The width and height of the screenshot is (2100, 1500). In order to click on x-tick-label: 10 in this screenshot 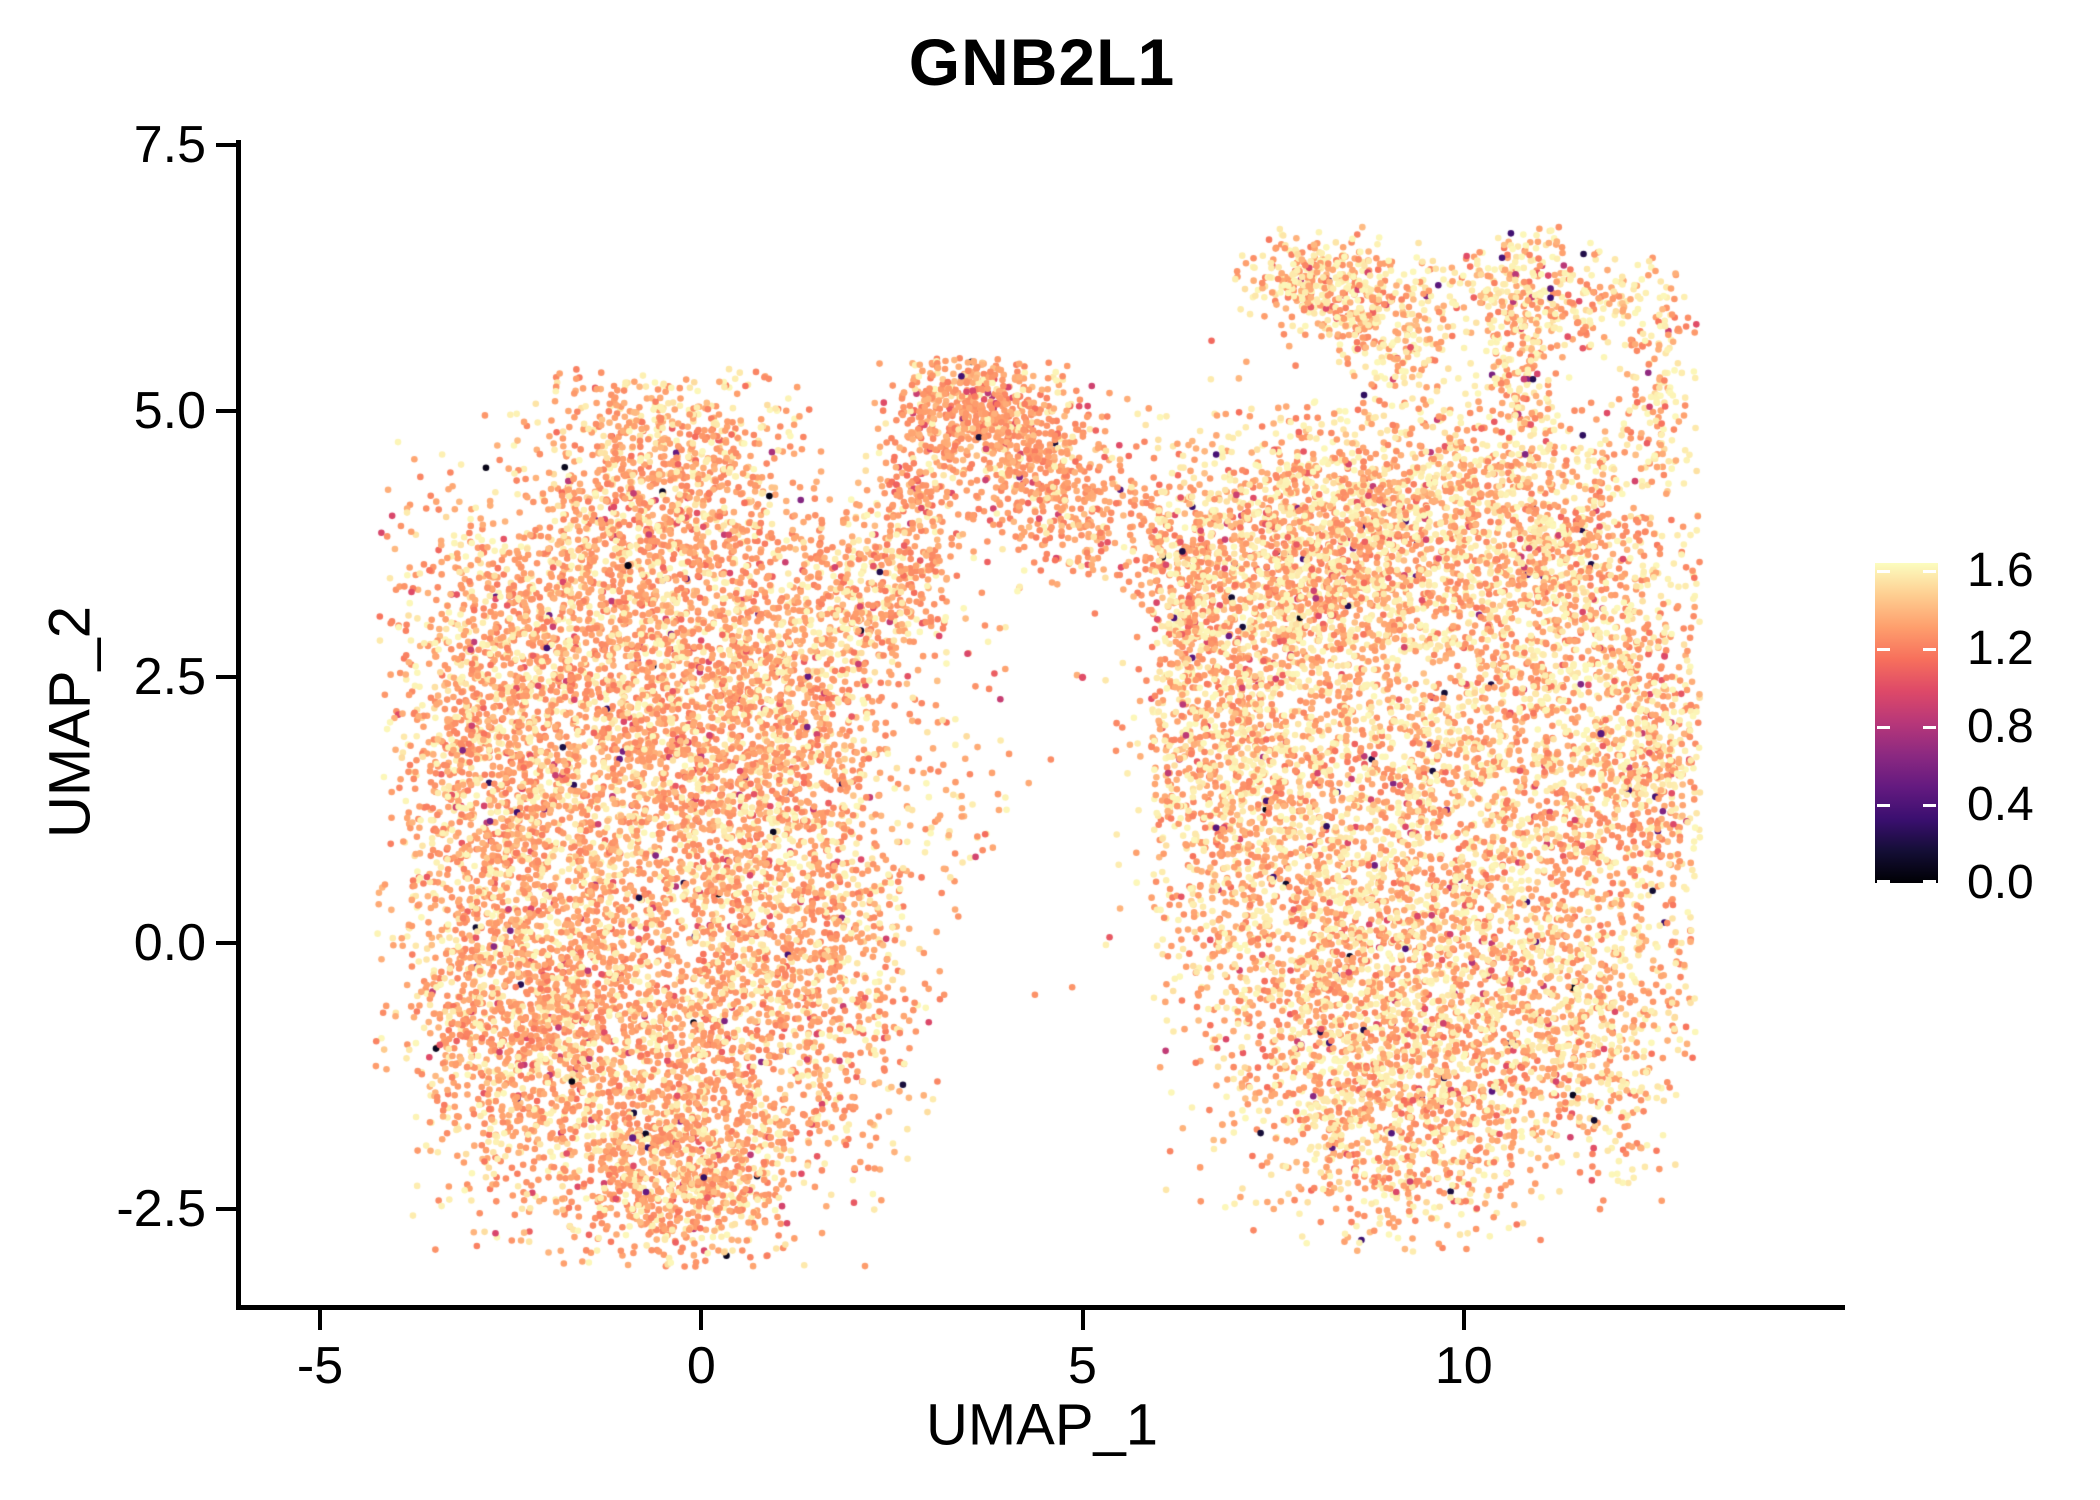, I will do `click(1463, 1366)`.